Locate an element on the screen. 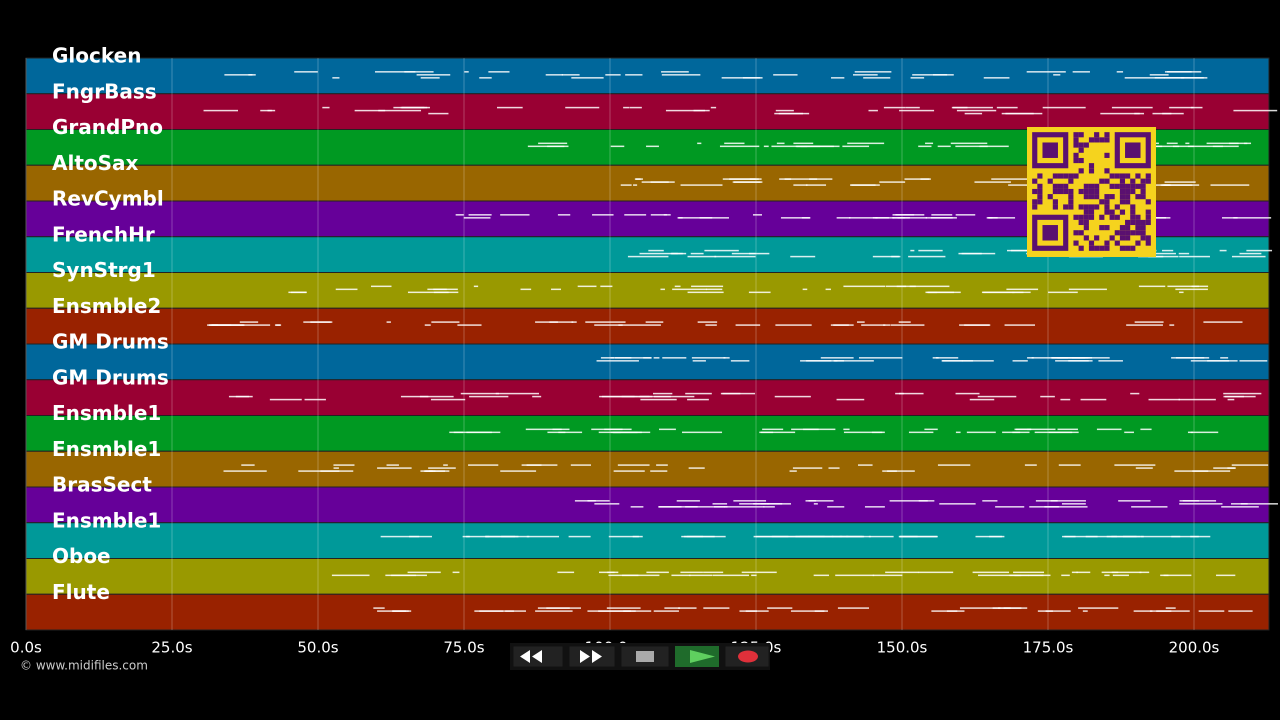  stop-button is located at coordinates (645, 656).